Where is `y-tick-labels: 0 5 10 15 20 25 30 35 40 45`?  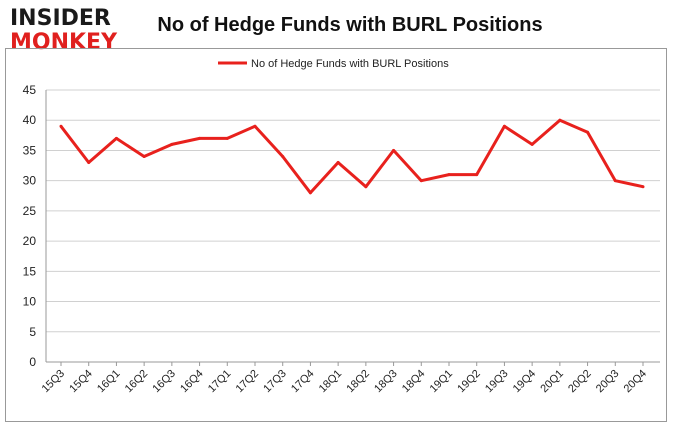
y-tick-labels: 0 5 10 15 20 25 30 35 40 45 is located at coordinates (30, 226).